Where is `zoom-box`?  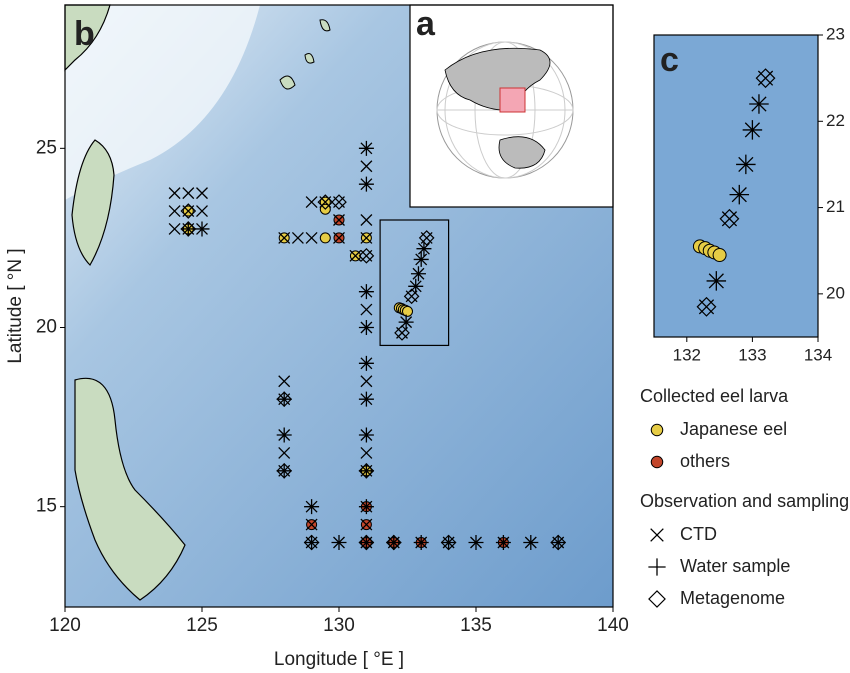 zoom-box is located at coordinates (414, 283).